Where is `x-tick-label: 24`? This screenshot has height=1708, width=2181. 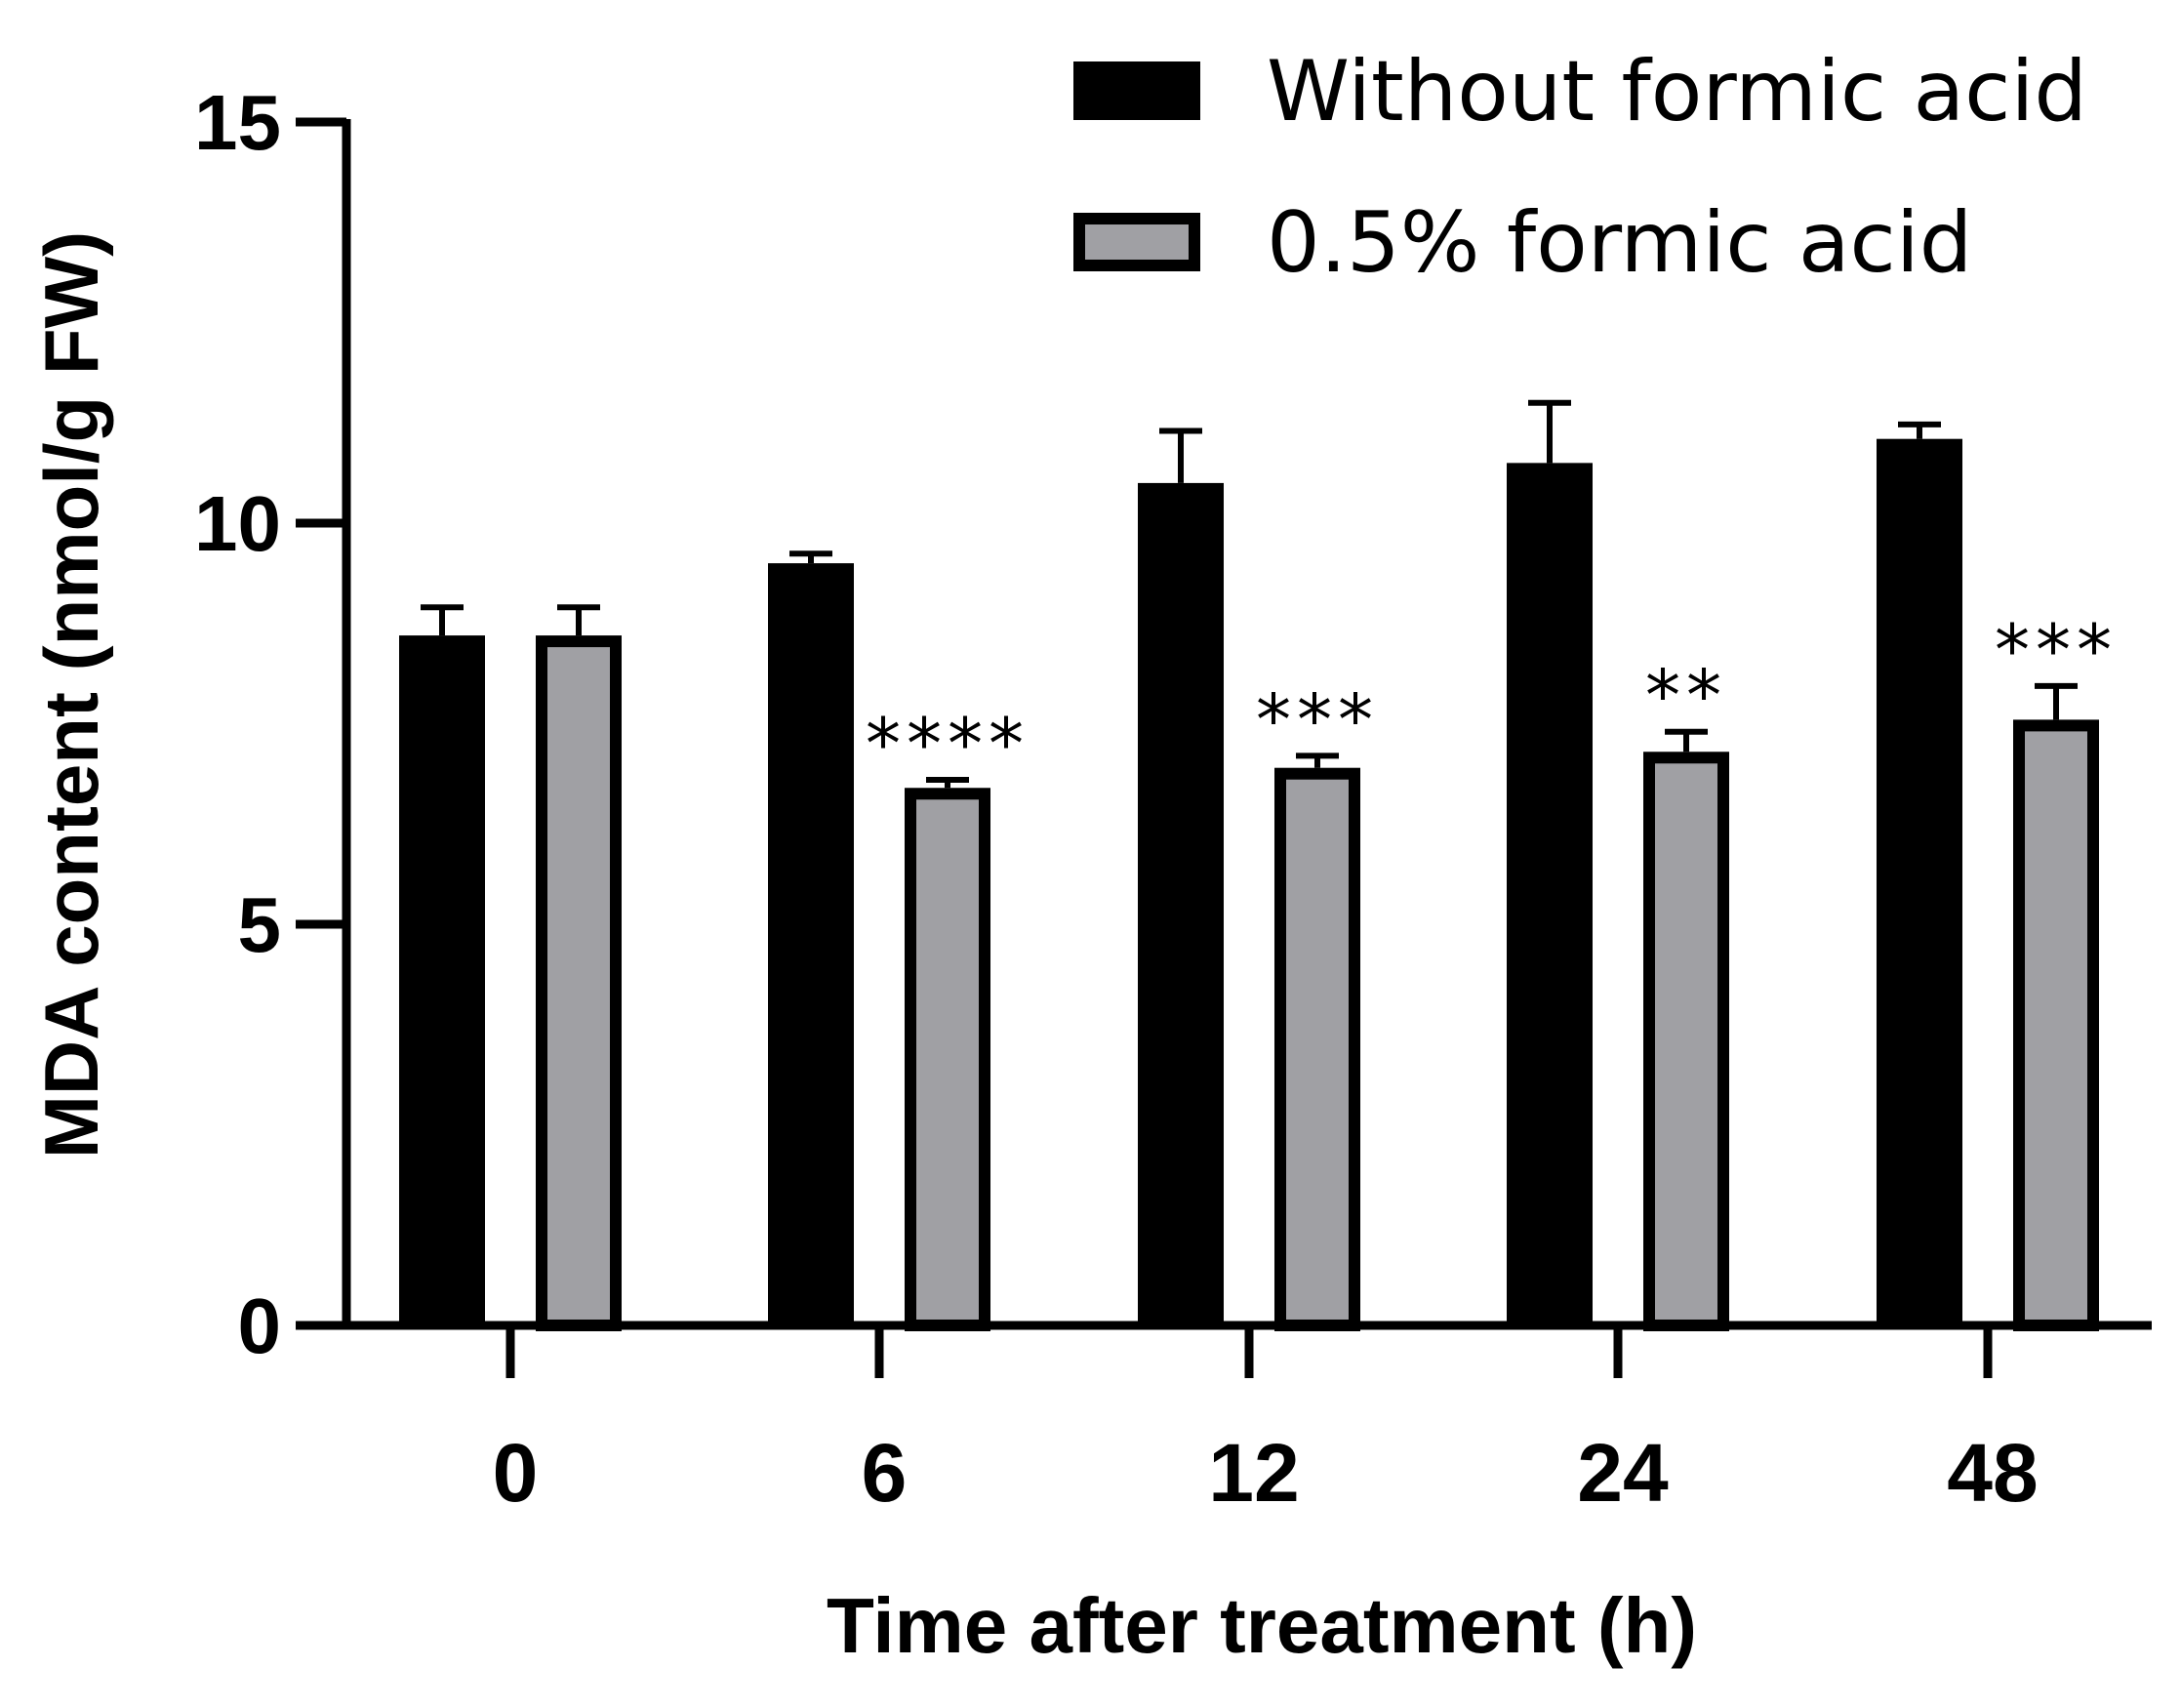 x-tick-label: 24 is located at coordinates (1623, 1473).